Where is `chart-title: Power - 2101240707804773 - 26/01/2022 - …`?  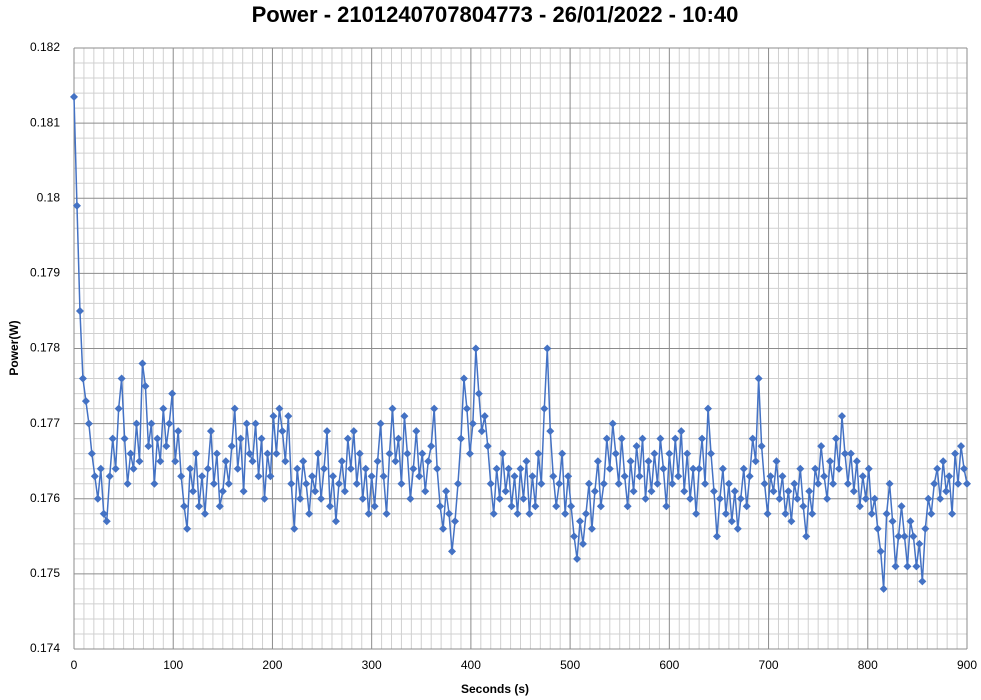 chart-title: Power - 2101240707804773 - 26/01/2022 - … is located at coordinates (495, 14).